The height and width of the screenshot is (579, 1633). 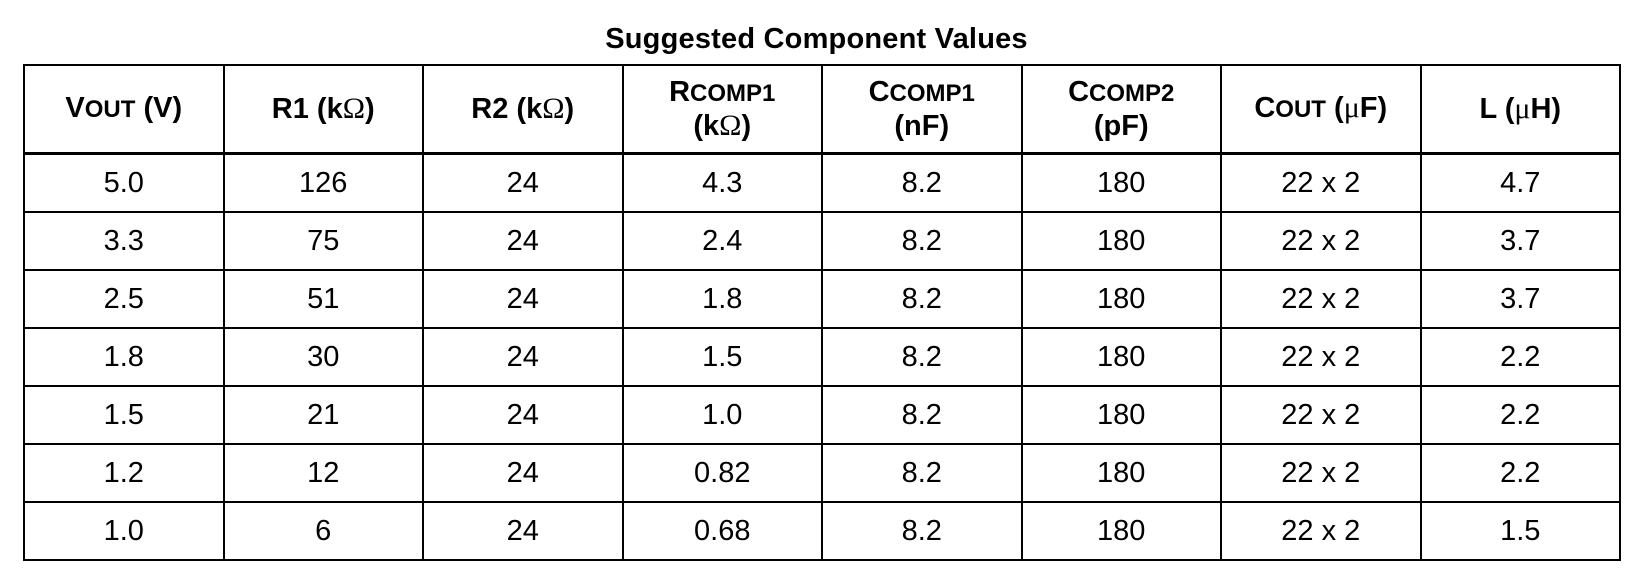 I want to click on header-r2: R2 (kΩ), so click(x=523, y=109).